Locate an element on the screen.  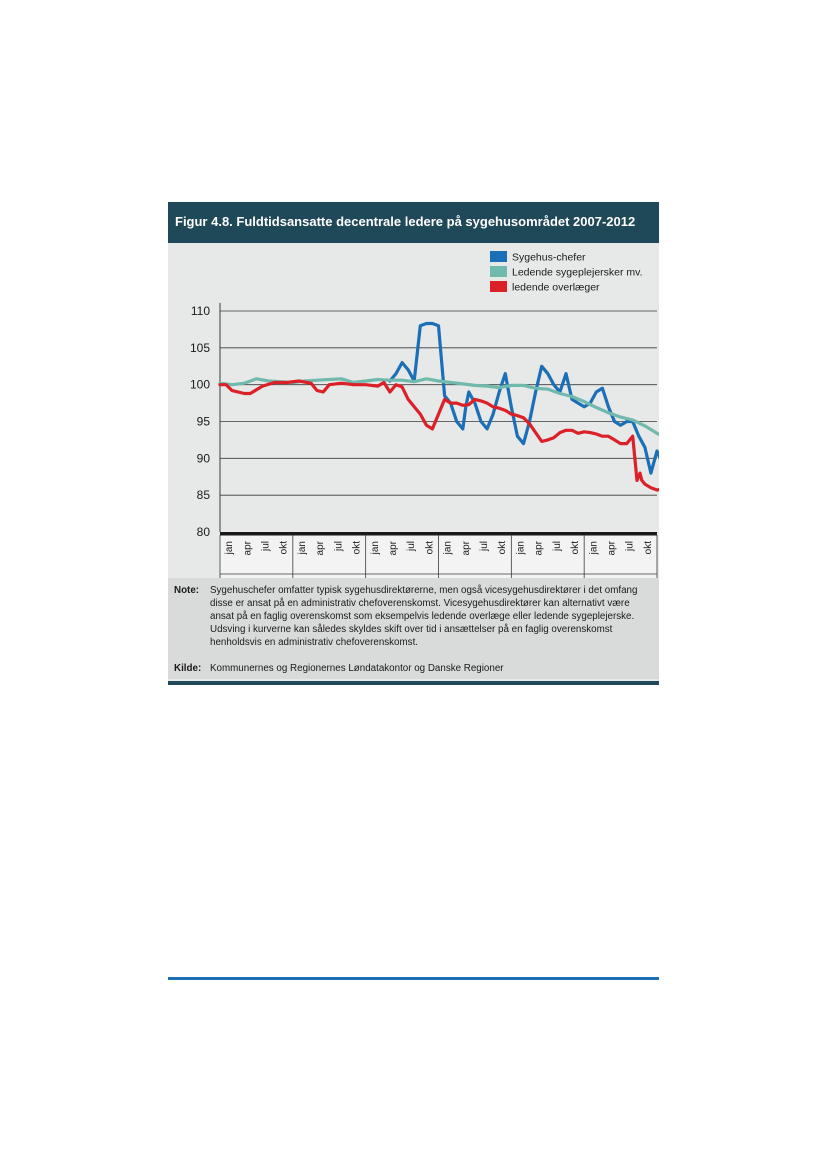
y-tick-label: 85 is located at coordinates (204, 495).